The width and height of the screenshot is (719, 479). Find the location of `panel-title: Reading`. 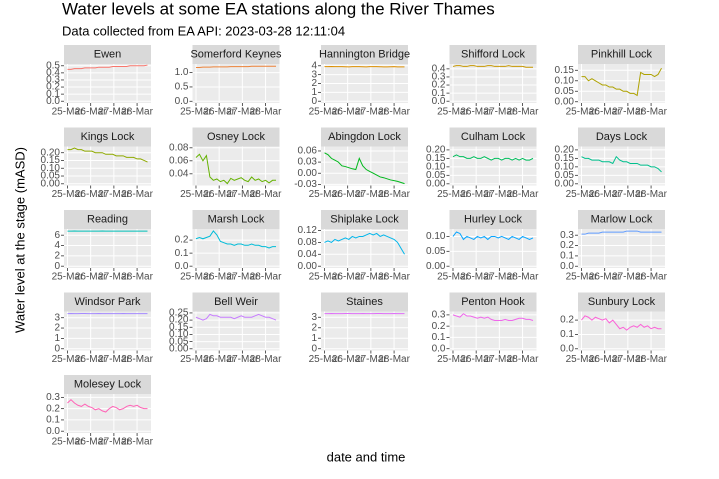

panel-title: Reading is located at coordinates (107, 219).